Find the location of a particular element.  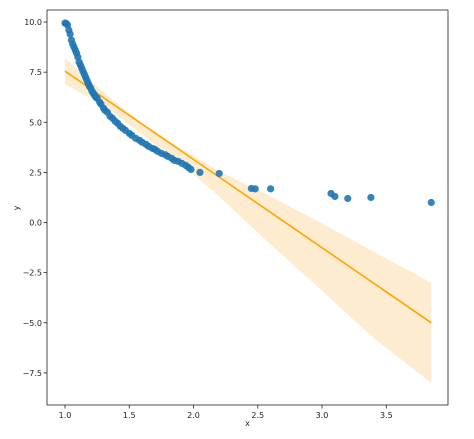

y-tick-label: −5.0 is located at coordinates (32, 323).